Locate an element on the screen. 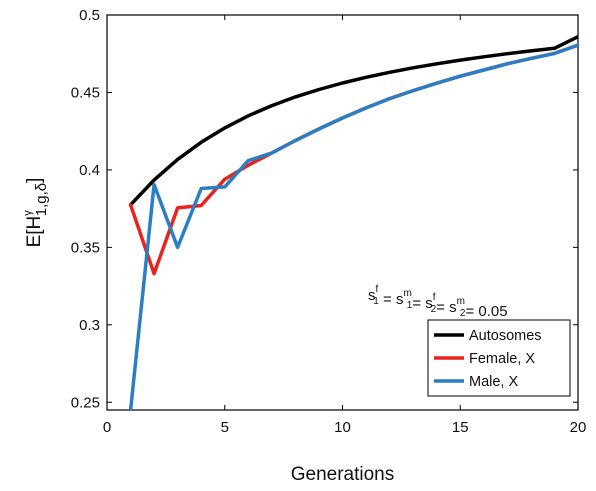  legend-items: Autosomes Female, X Male, X is located at coordinates (488, 359).